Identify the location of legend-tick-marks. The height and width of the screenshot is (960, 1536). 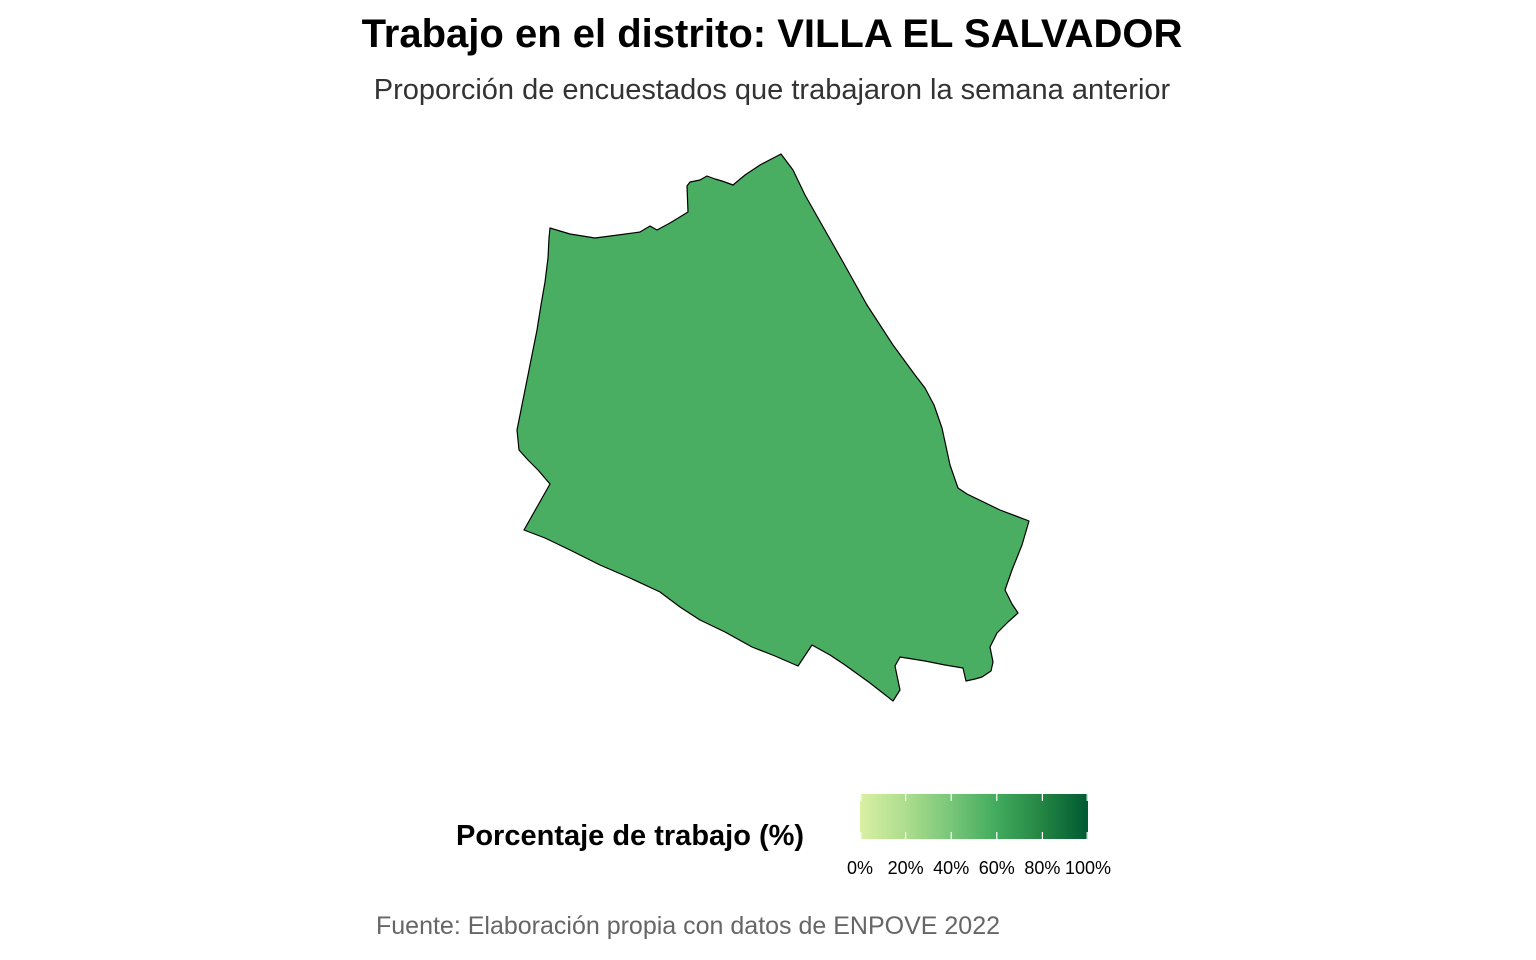
(974, 816).